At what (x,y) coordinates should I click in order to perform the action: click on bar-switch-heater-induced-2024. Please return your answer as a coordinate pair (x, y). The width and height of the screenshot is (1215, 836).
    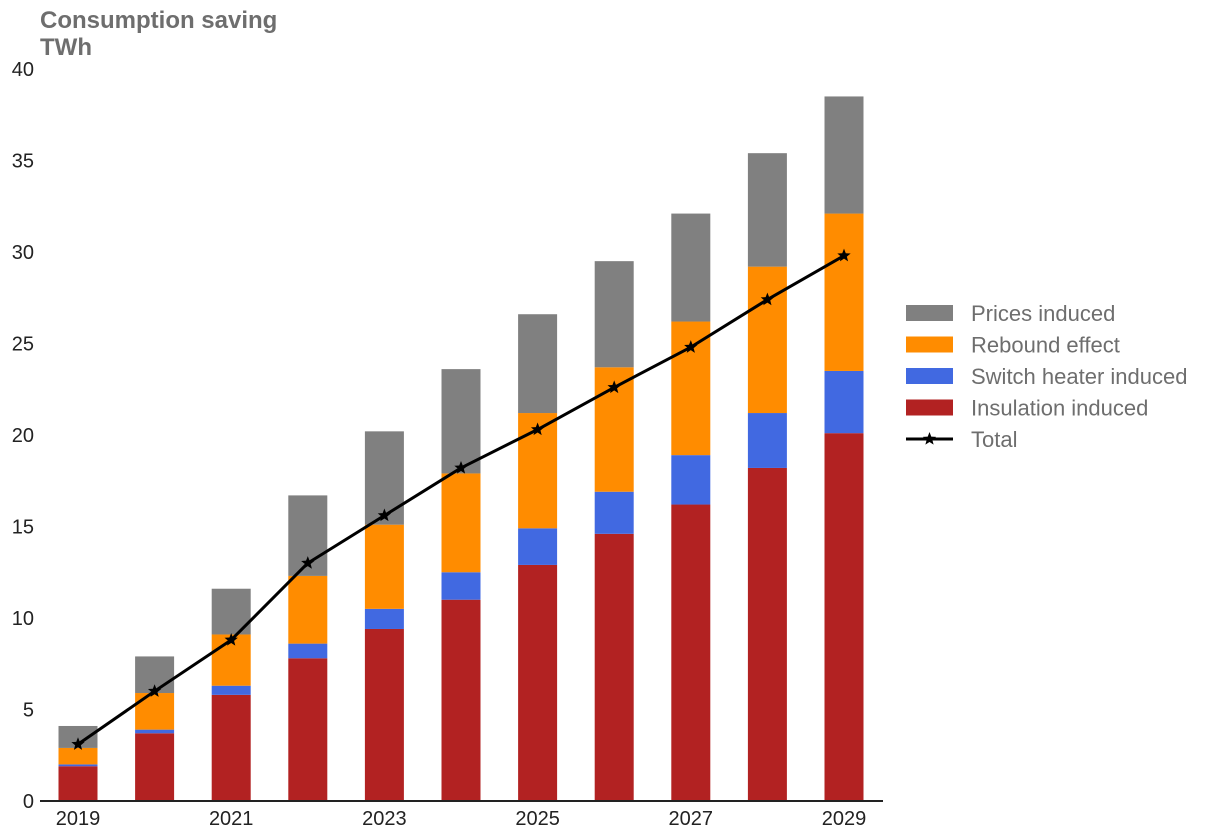
    Looking at the image, I should click on (461, 586).